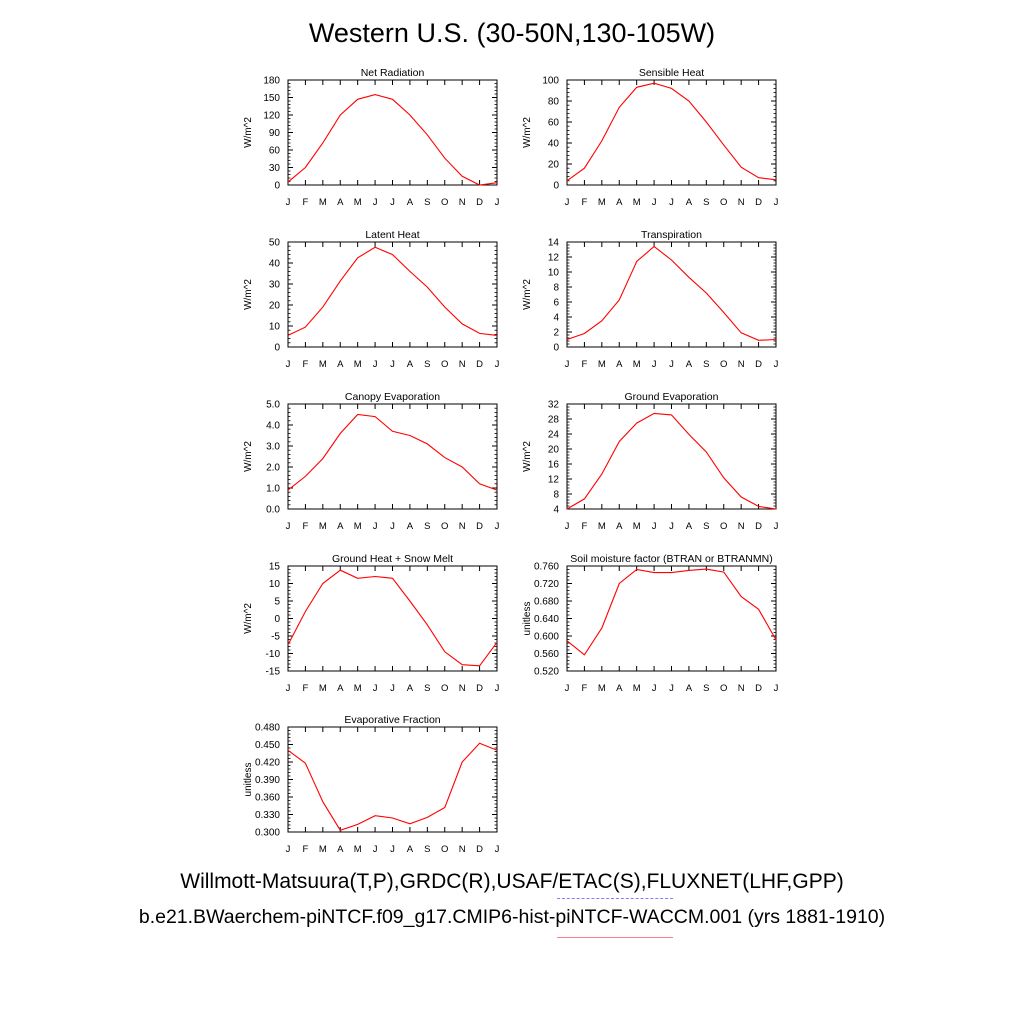 This screenshot has width=1024, height=1024. I want to click on chart-title: Net Radiation, so click(393, 73).